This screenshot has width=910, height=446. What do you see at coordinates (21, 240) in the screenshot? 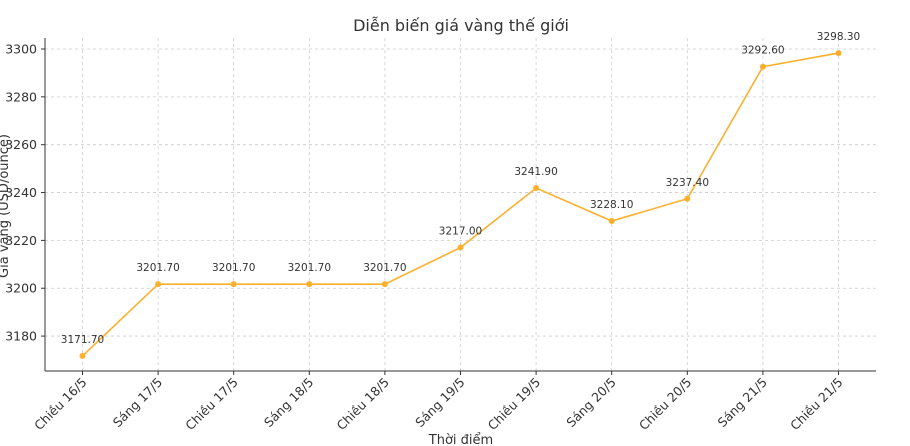
I see `y-tick-label: 3220` at bounding box center [21, 240].